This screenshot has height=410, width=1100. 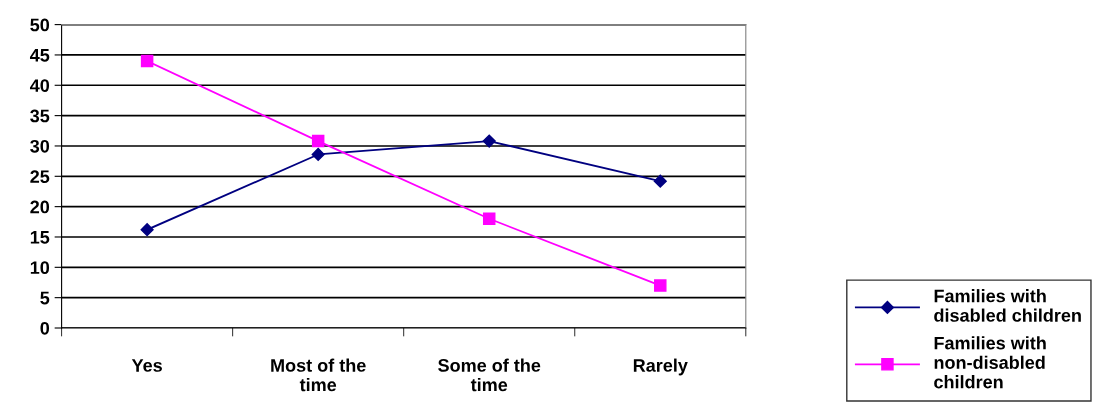 I want to click on x-tick-label: Rarely, so click(x=660, y=367).